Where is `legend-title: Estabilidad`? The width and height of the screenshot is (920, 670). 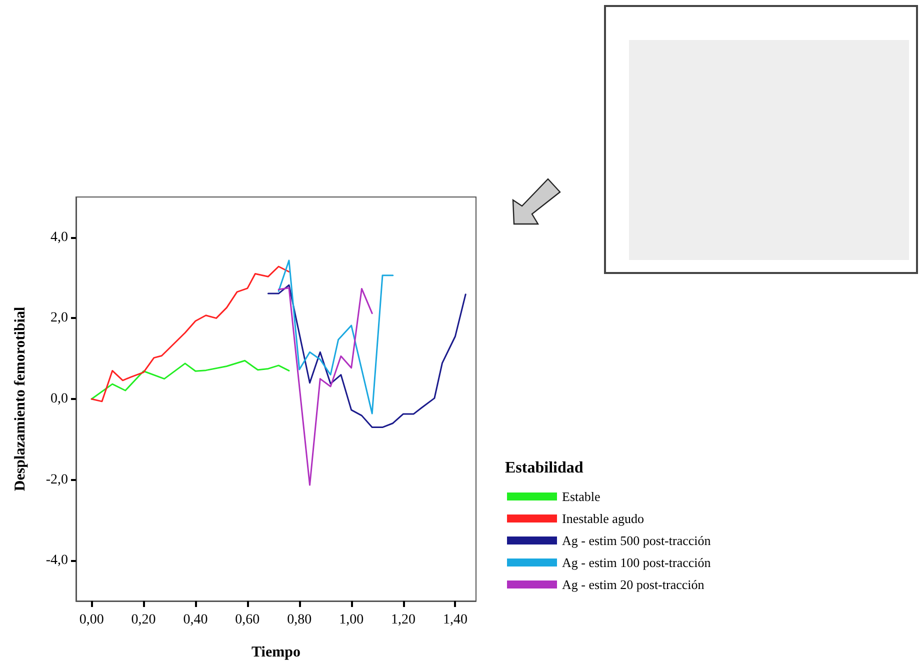 legend-title: Estabilidad is located at coordinates (544, 468).